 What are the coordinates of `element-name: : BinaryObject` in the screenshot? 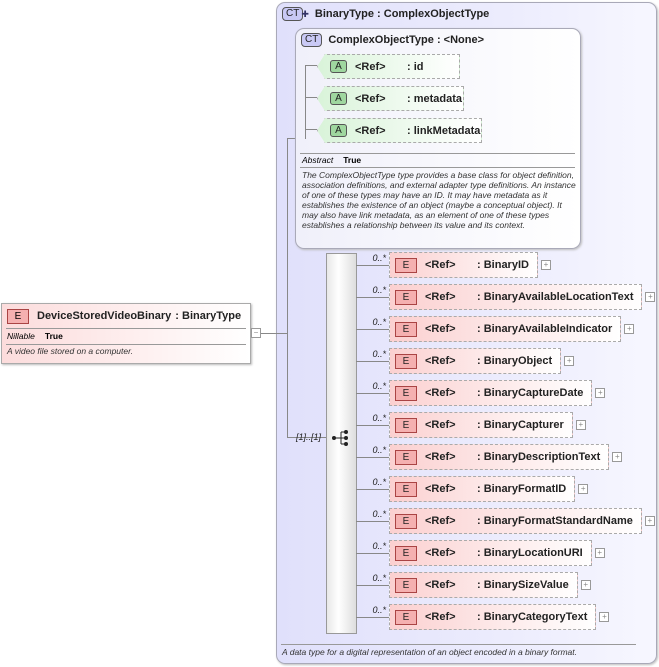 It's located at (515, 361).